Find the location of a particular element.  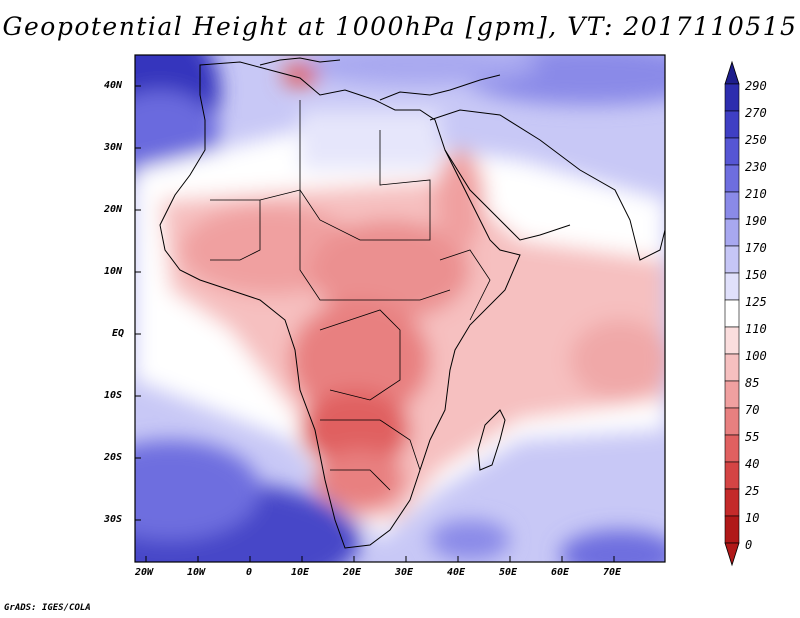

lon-ticks is located at coordinates (380, 559).